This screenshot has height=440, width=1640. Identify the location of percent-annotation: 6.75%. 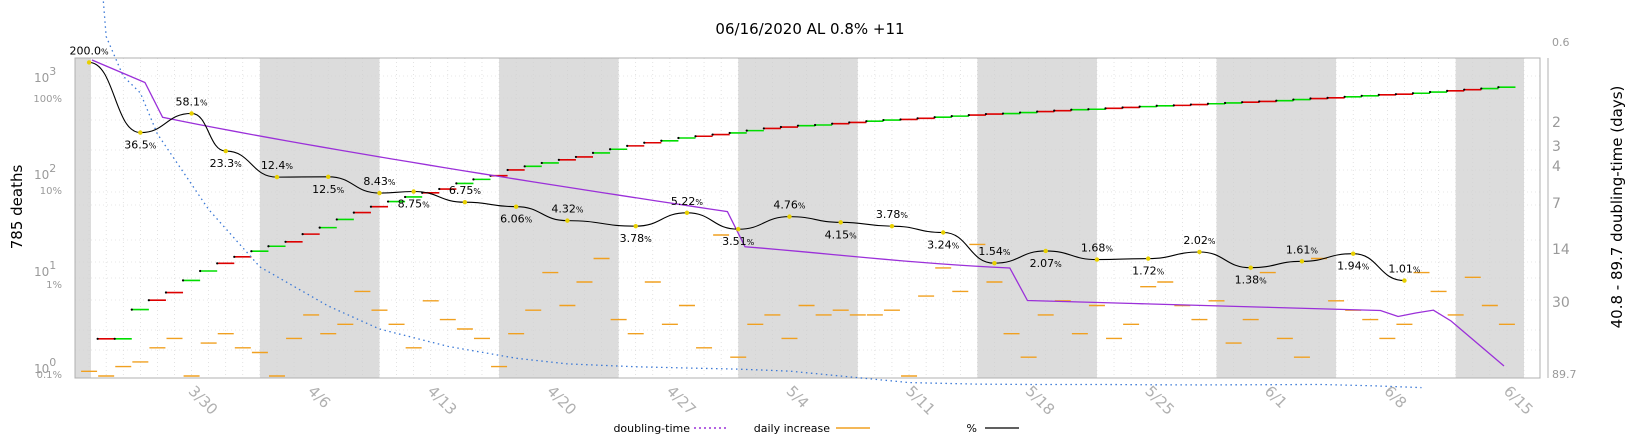
(465, 190).